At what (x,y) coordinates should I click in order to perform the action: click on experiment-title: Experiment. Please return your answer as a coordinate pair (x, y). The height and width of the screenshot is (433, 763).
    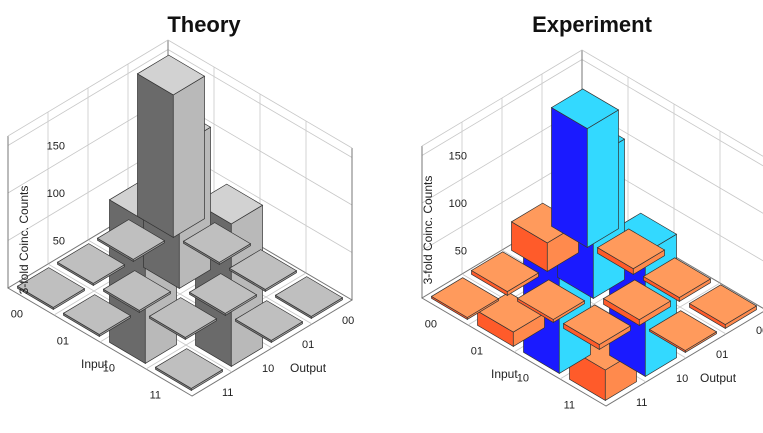
    Looking at the image, I should click on (592, 24).